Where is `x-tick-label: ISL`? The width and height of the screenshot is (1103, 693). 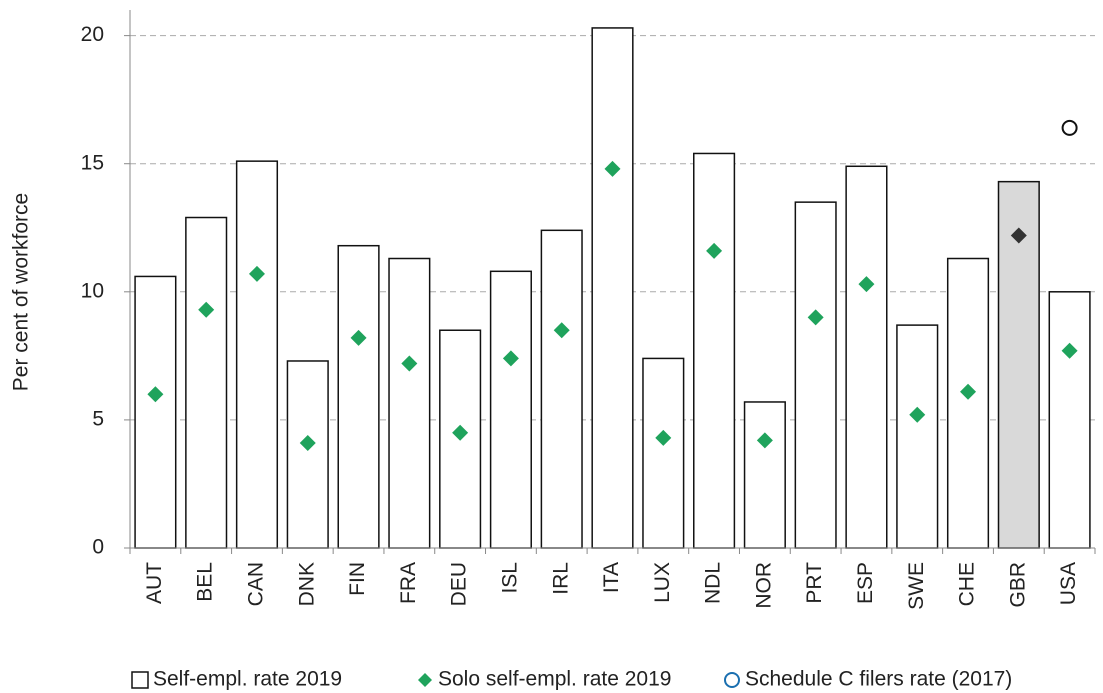
x-tick-label: ISL is located at coordinates (509, 578).